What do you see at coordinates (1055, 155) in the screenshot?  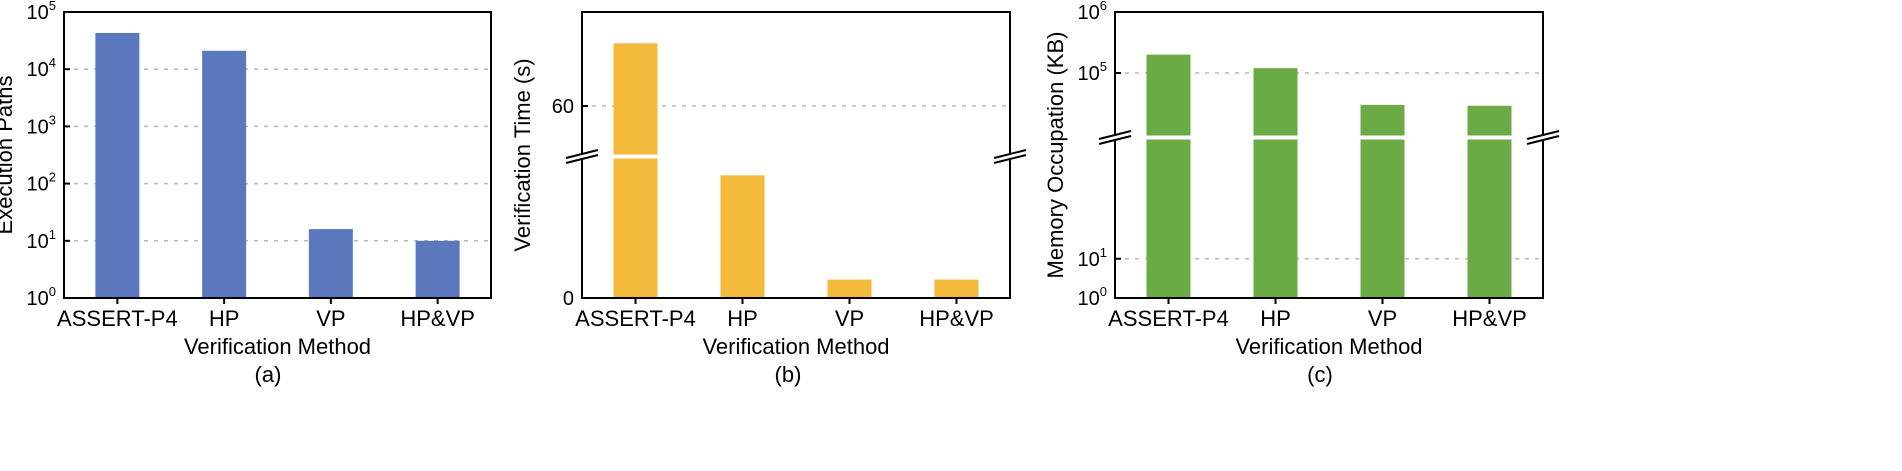 I see `y-axis-label: Memory Occupation (KB)` at bounding box center [1055, 155].